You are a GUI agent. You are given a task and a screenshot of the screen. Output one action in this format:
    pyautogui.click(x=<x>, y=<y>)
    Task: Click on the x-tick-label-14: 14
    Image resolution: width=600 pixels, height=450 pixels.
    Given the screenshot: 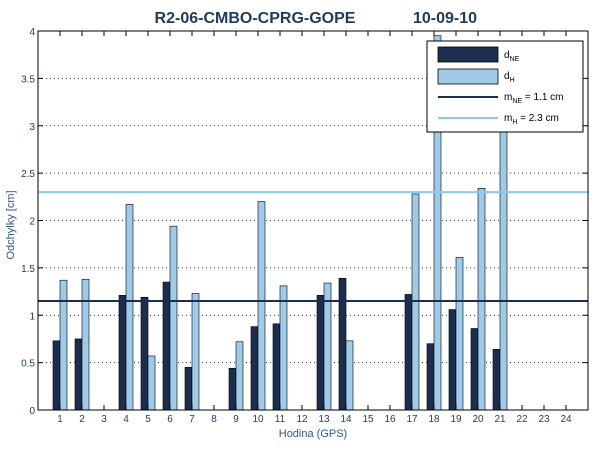 What is the action you would take?
    pyautogui.click(x=346, y=419)
    